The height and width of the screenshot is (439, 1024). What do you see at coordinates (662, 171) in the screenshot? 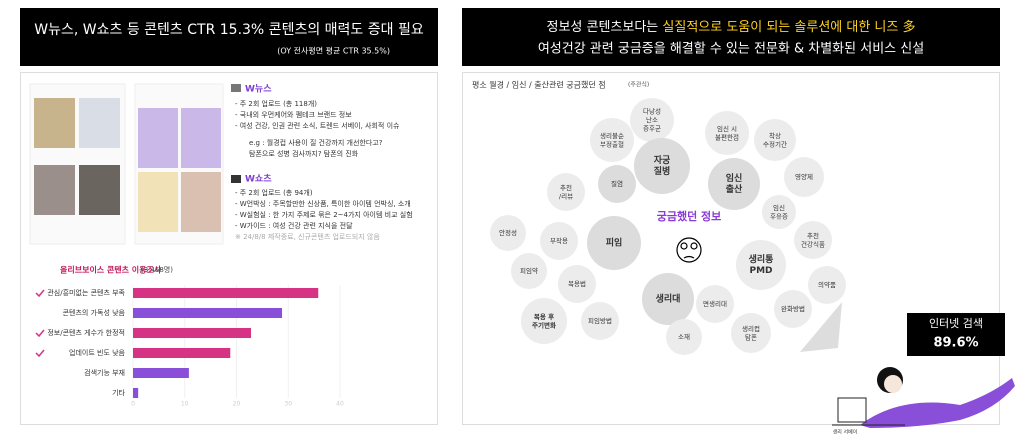
I see `bubble-label: 질병` at bounding box center [662, 171].